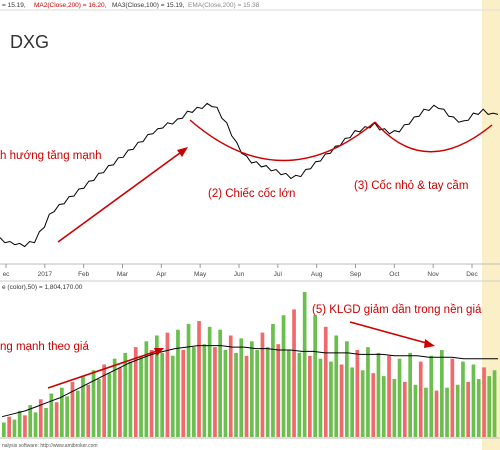 The width and height of the screenshot is (500, 450). Describe the element at coordinates (397, 310) in the screenshot. I see `volume-base-annotation: (5) KLGD giảm dần trong nền giá` at that location.